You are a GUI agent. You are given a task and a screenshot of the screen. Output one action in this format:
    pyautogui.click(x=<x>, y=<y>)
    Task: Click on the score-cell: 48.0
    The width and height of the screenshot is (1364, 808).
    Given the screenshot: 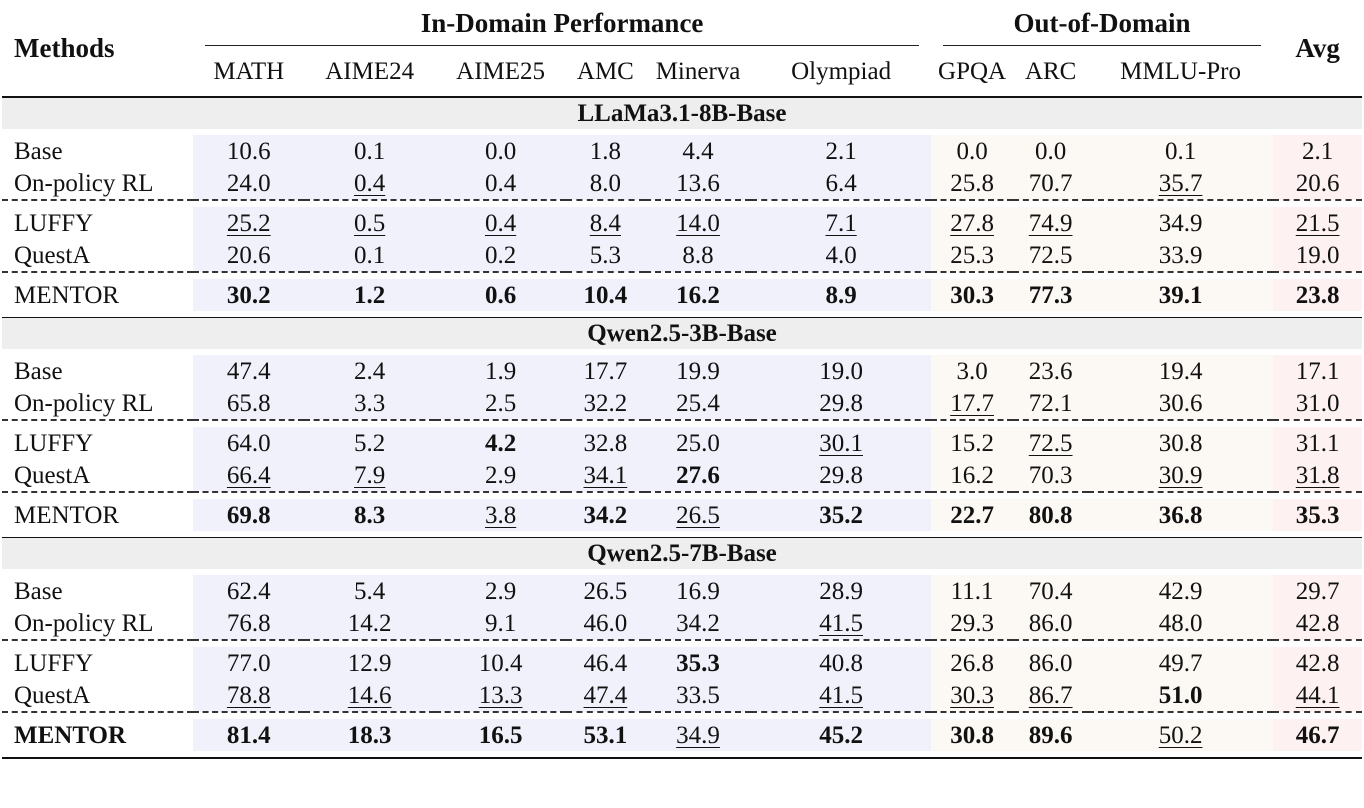 What is the action you would take?
    pyautogui.click(x=1180, y=623)
    